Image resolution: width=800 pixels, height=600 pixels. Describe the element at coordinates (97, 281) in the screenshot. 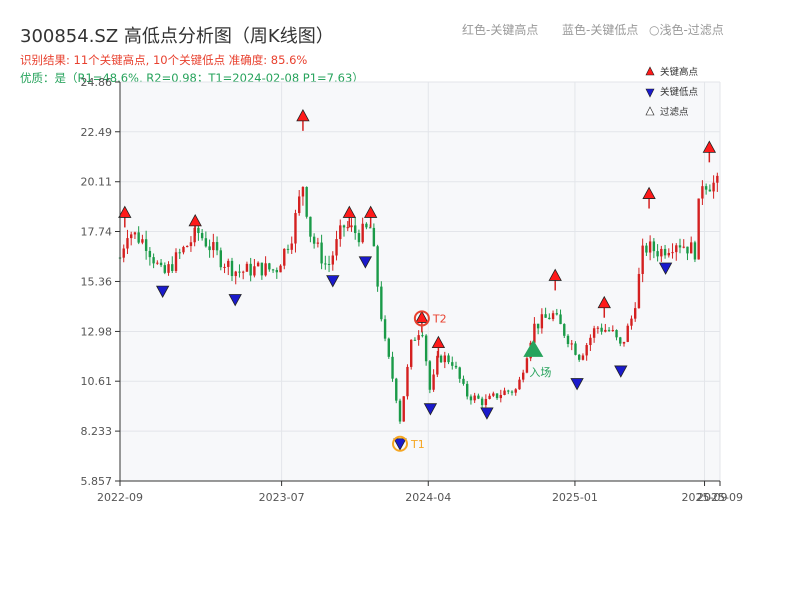

I see `y-tick-label: 15.36` at that location.